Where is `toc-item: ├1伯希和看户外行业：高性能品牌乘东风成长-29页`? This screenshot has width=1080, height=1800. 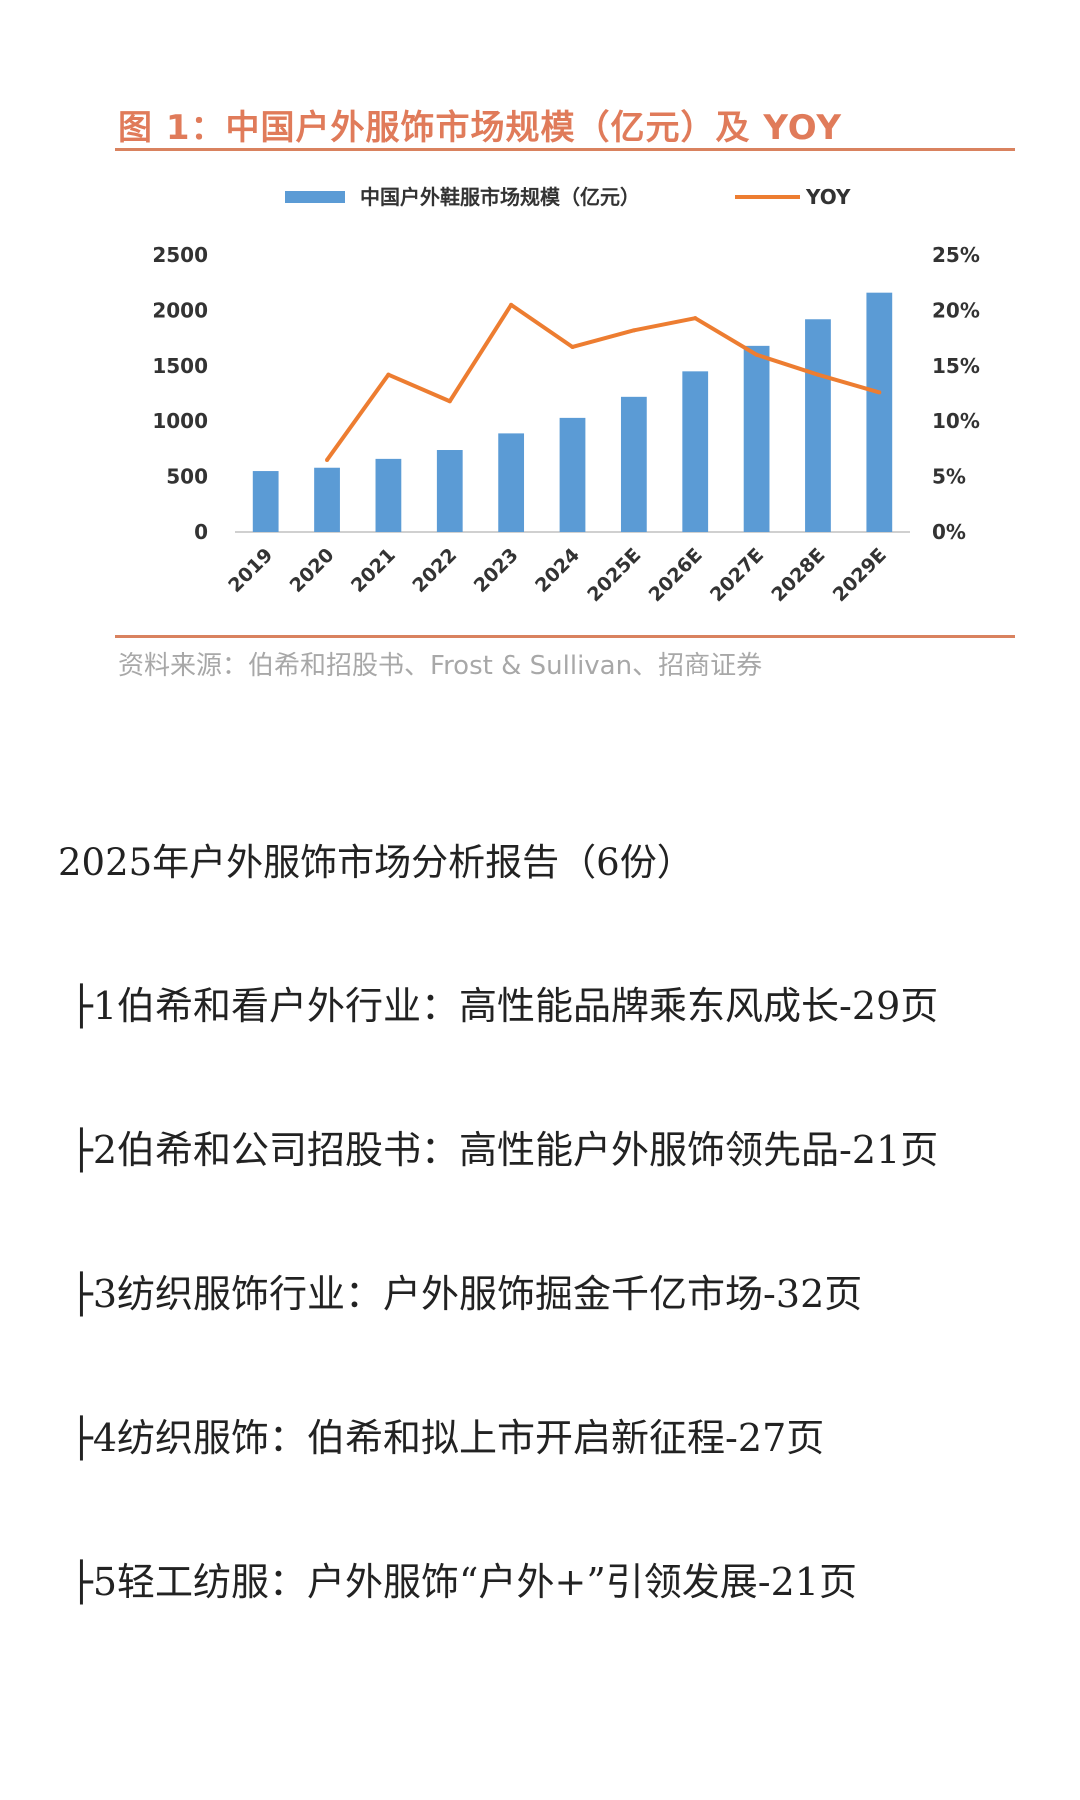 toc-item: ├1伯希和看户外行业：高性能品牌乘东风成长-29页 is located at coordinates (504, 1006).